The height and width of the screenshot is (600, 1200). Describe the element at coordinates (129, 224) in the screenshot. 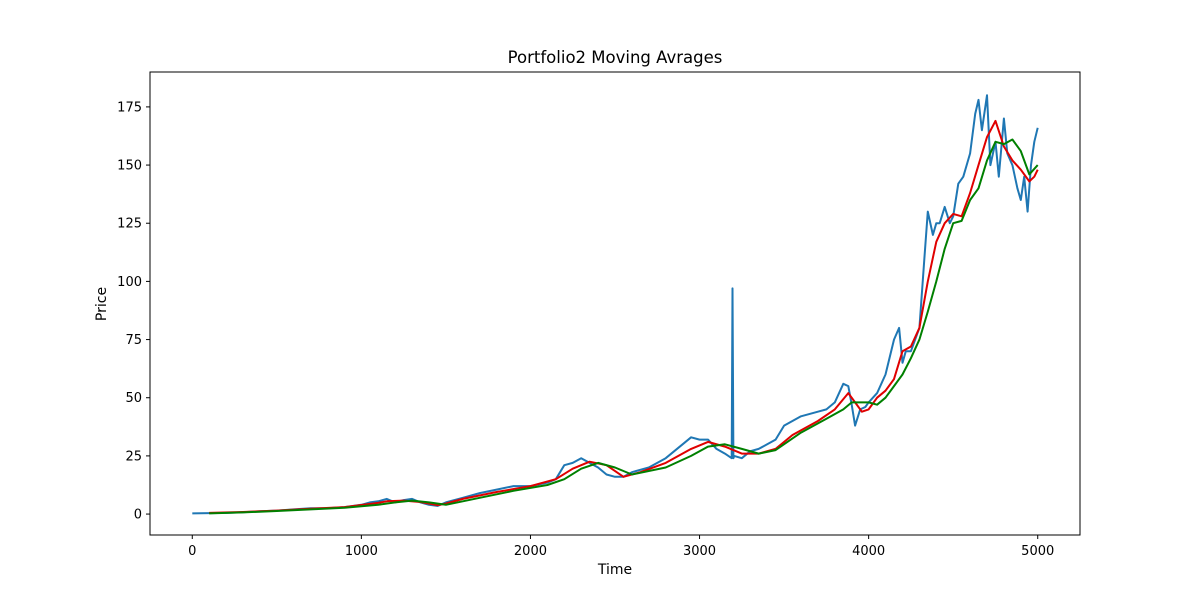

I see `y-tick-label: 125` at that location.